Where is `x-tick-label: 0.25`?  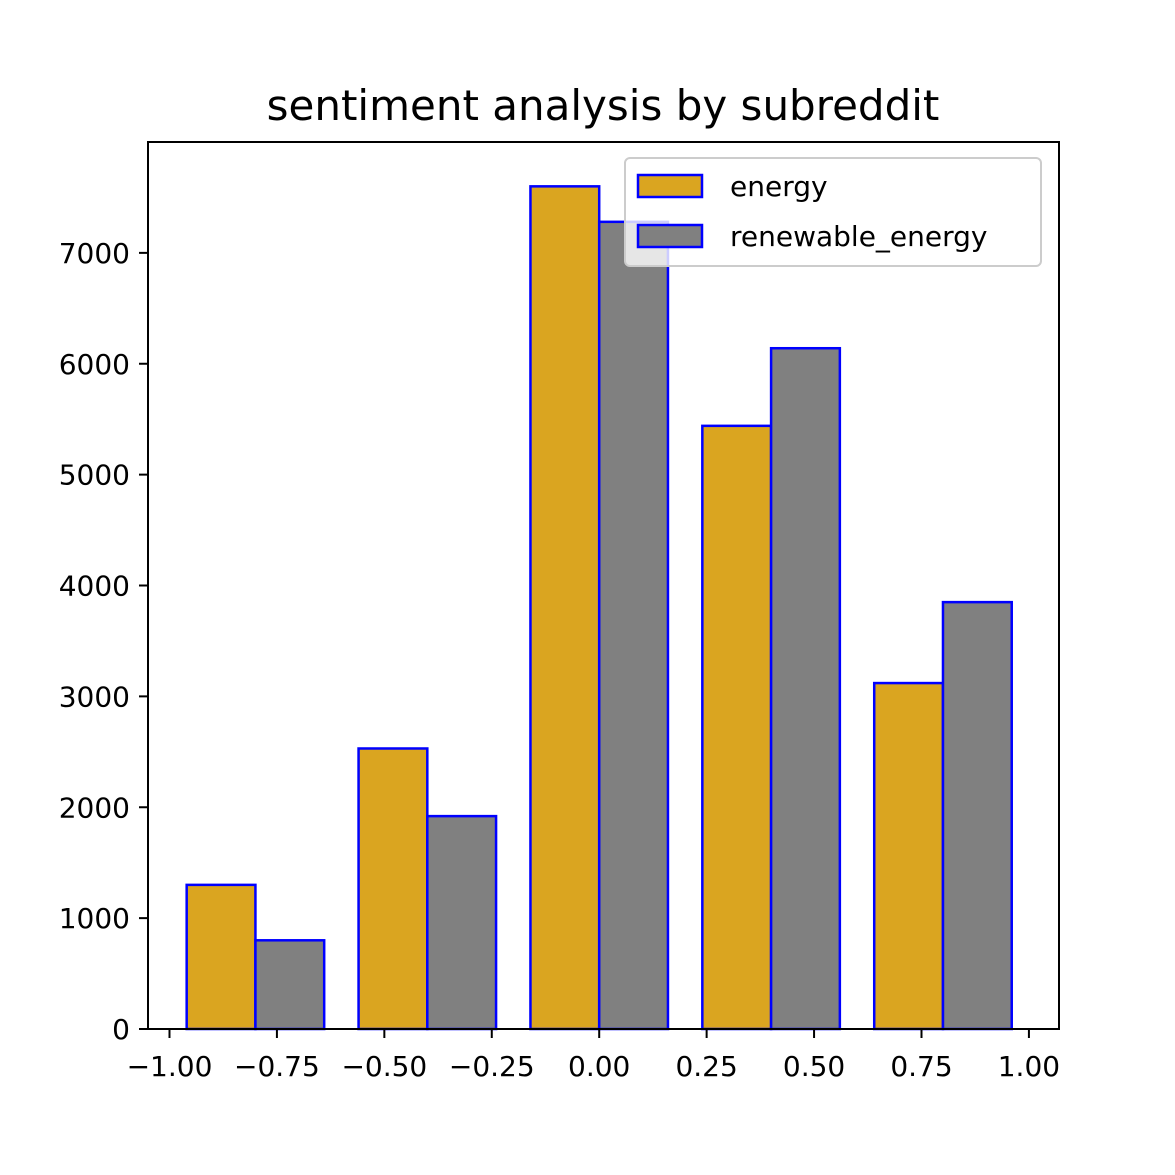 x-tick-label: 0.25 is located at coordinates (706, 1066).